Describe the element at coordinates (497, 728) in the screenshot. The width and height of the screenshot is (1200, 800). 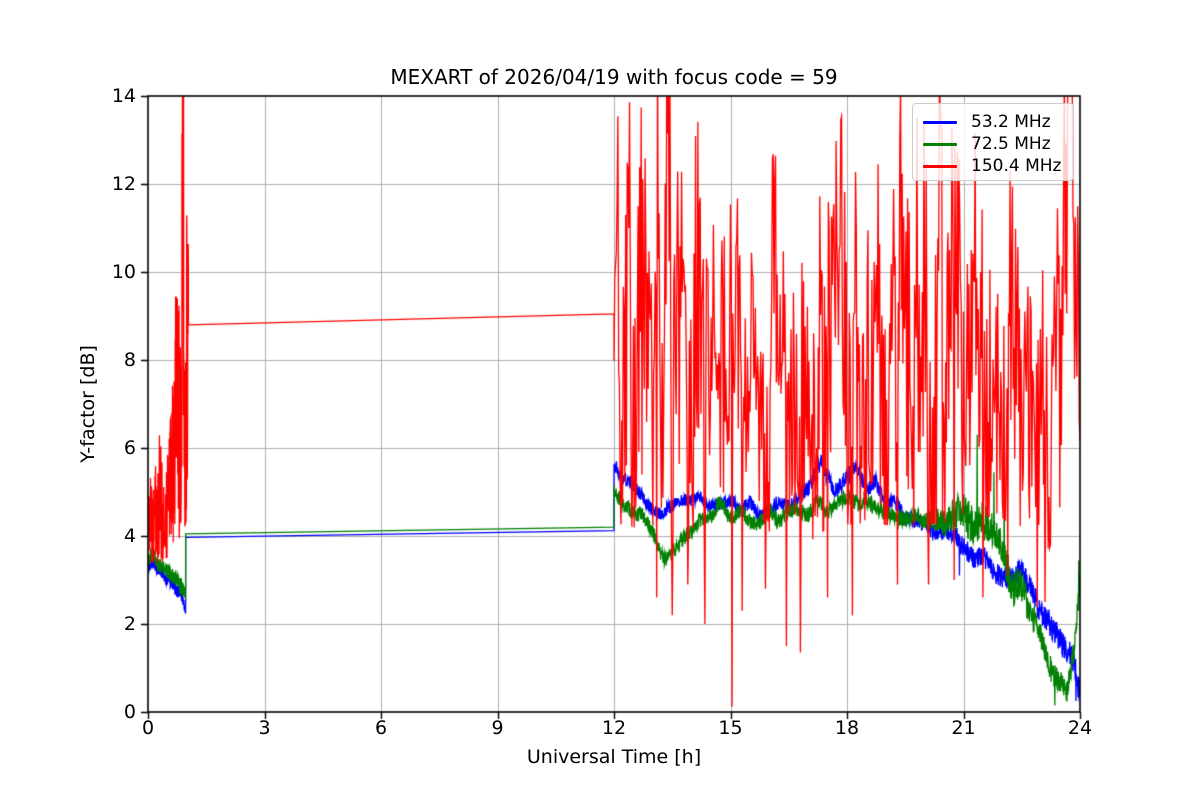
I see `x-tick-label: 9` at that location.